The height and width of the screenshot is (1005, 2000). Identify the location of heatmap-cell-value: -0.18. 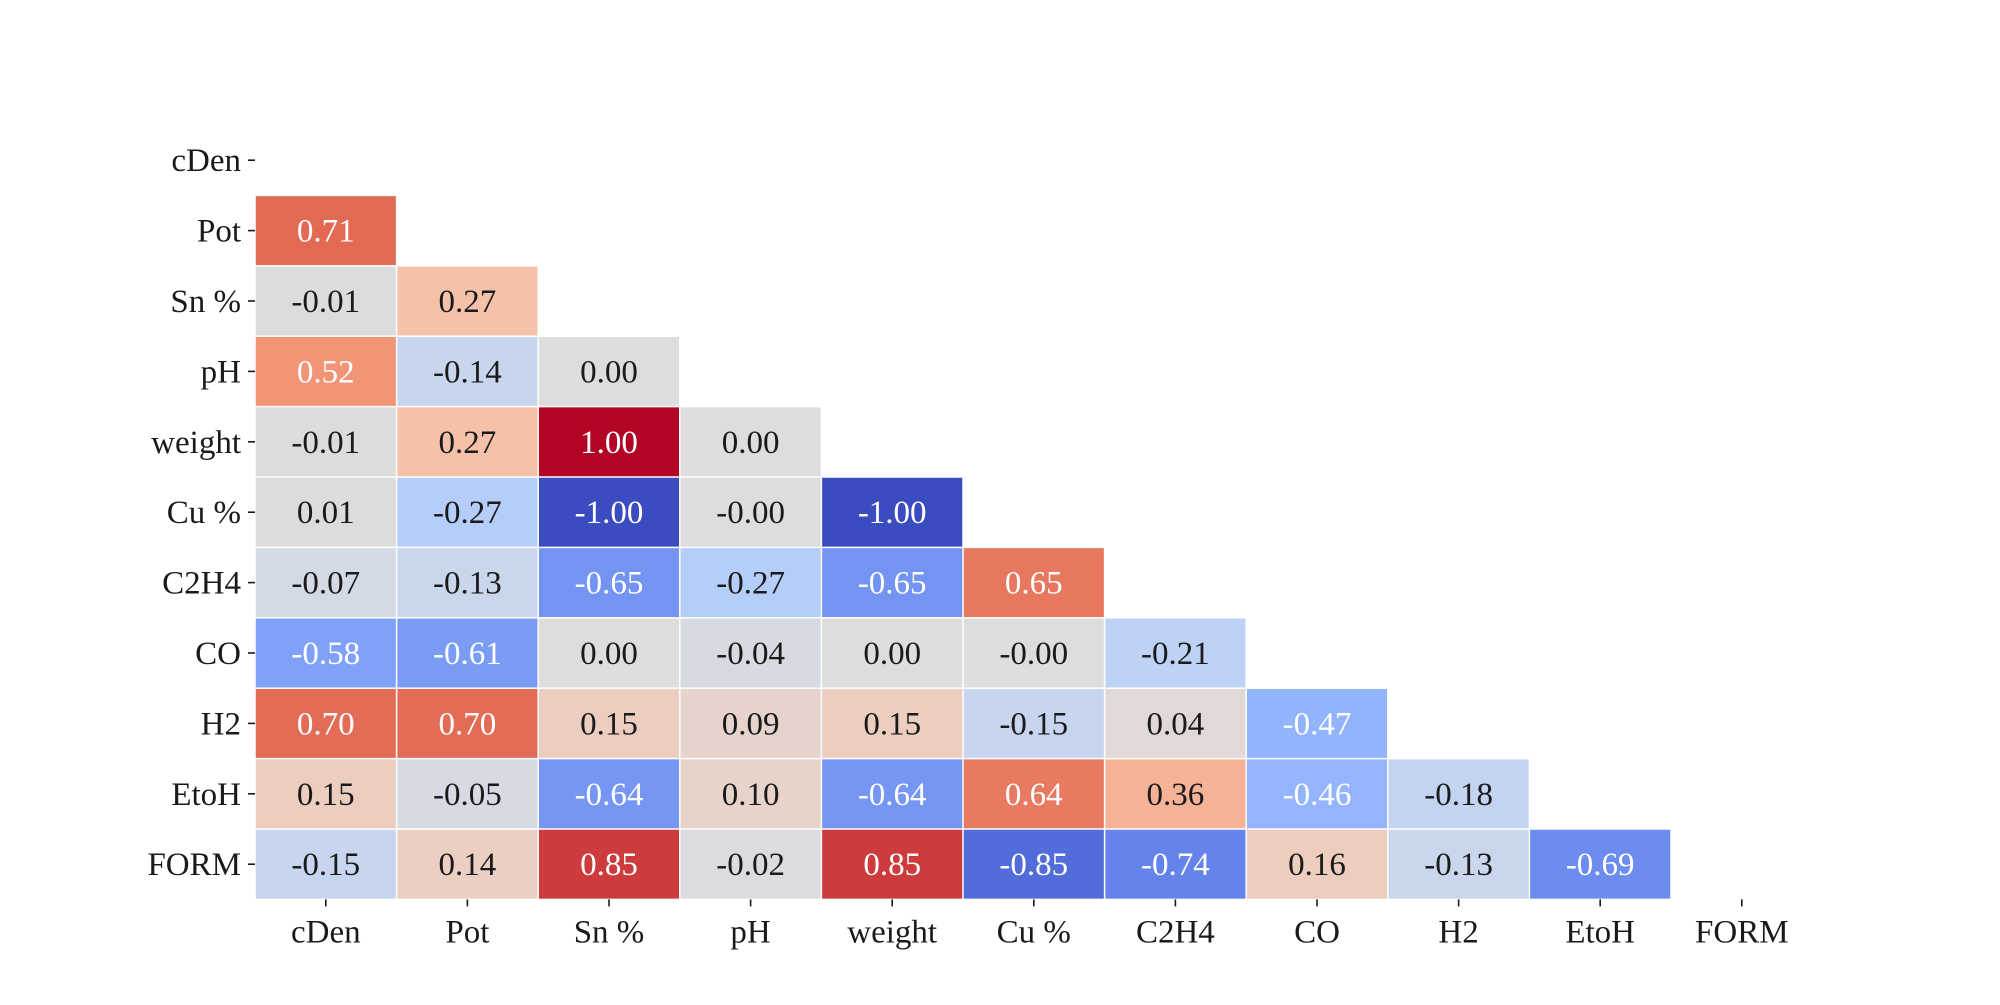
(1458, 795).